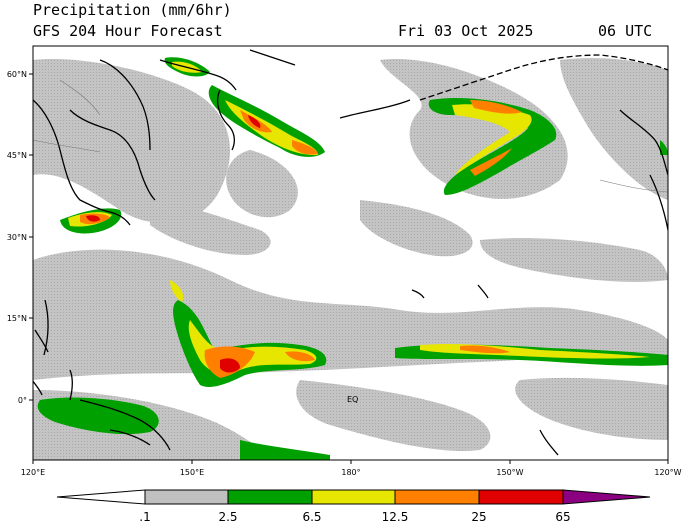 The image size is (700, 525). What do you see at coordinates (466, 31) in the screenshot?
I see `valid-date: Fri 03 Oct 2025` at bounding box center [466, 31].